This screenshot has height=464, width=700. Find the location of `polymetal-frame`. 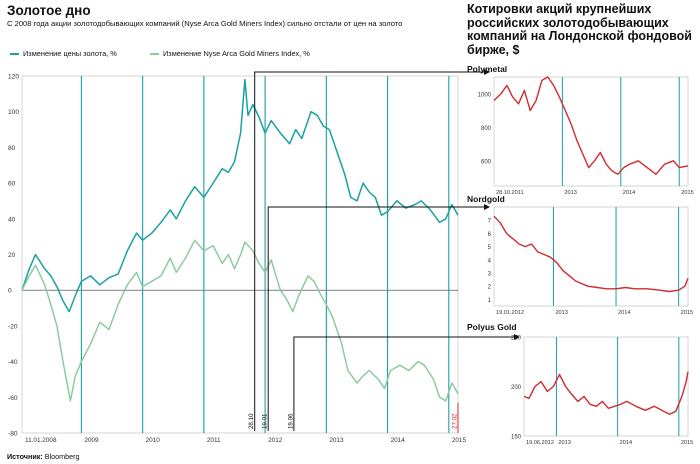

polymetal-frame is located at coordinates (591, 131).